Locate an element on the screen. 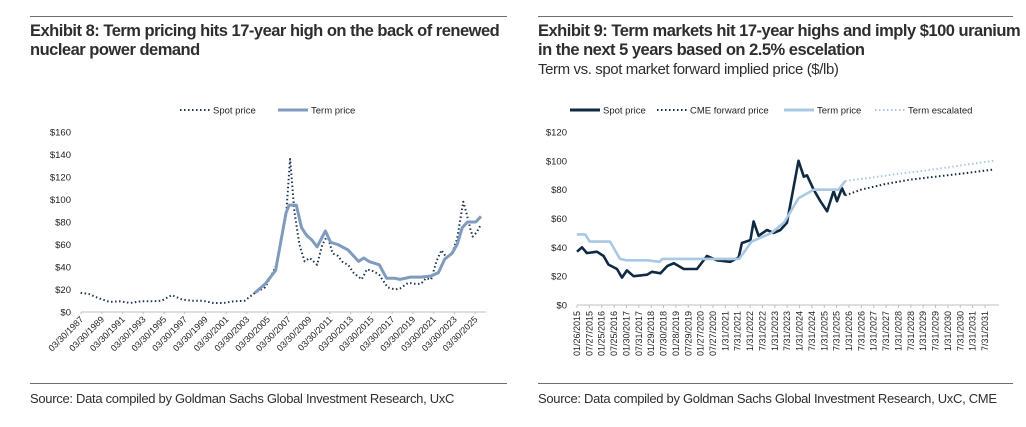 The image size is (1026, 427). x-tick-label: 1/31/2031 is located at coordinates (973, 331).